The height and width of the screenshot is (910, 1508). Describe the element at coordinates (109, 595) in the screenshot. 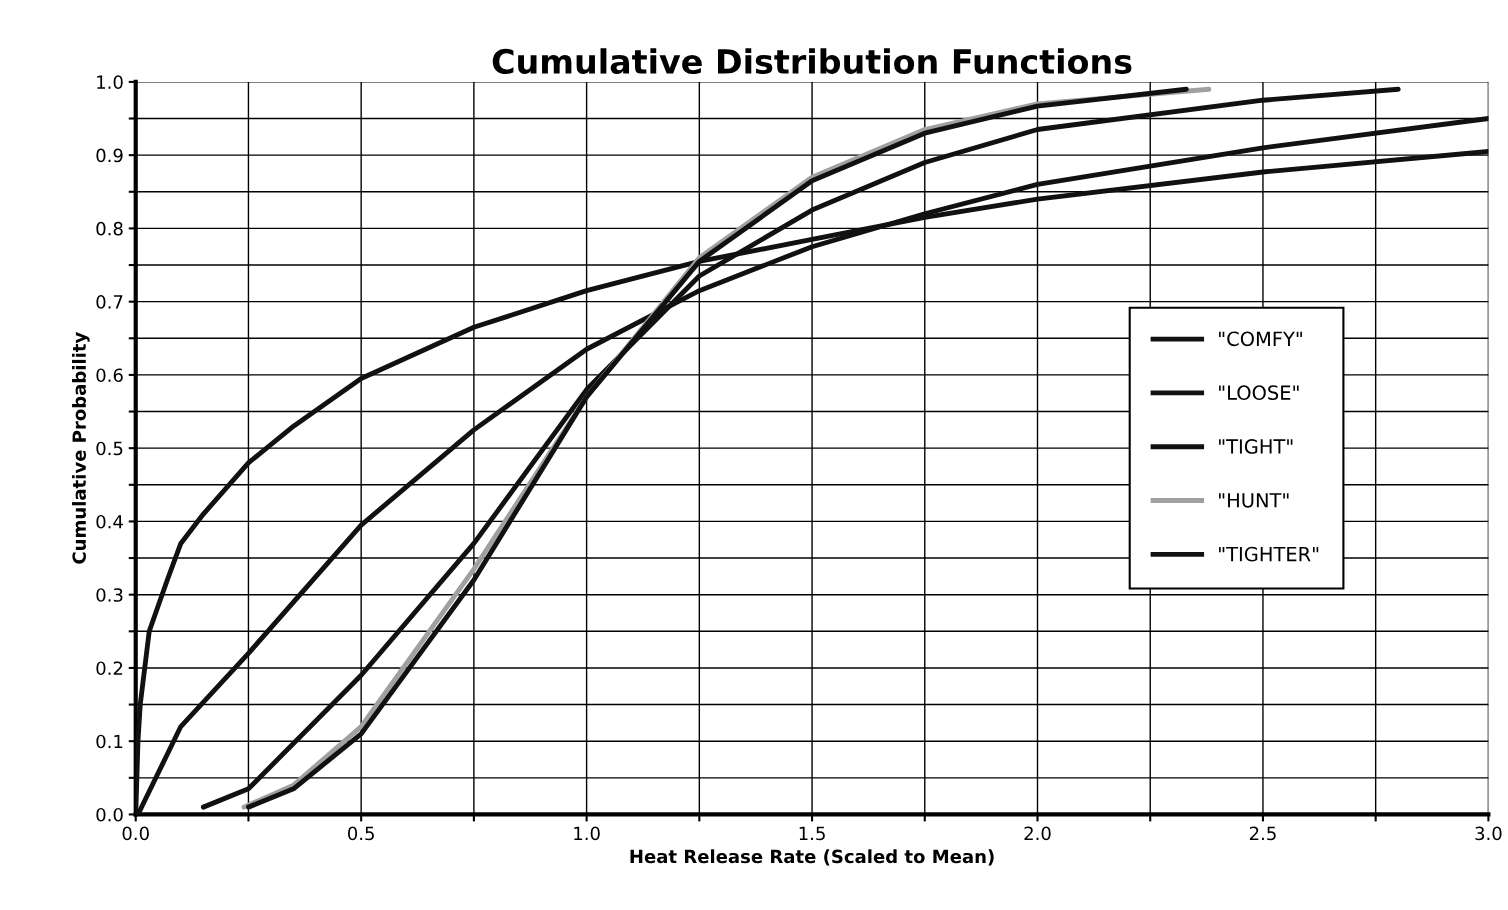

I see `y-tick-label: 0.3` at that location.